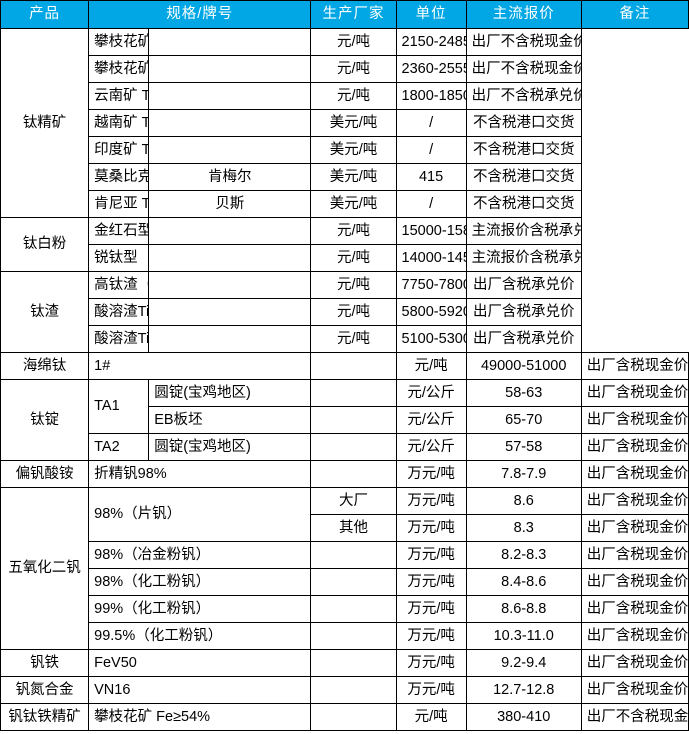  I want to click on spec: 折精钒98%, so click(200, 474).